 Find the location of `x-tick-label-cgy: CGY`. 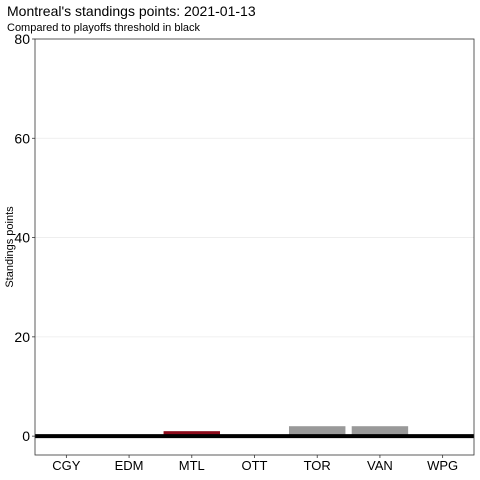

x-tick-label-cgy: CGY is located at coordinates (66, 465).